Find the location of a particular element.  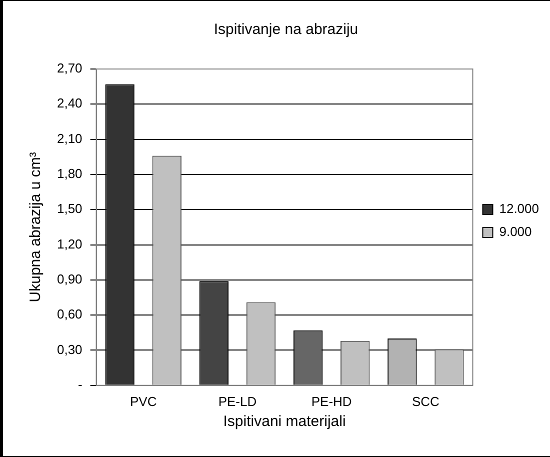

y-tick-label: 2,70 is located at coordinates (69, 68).